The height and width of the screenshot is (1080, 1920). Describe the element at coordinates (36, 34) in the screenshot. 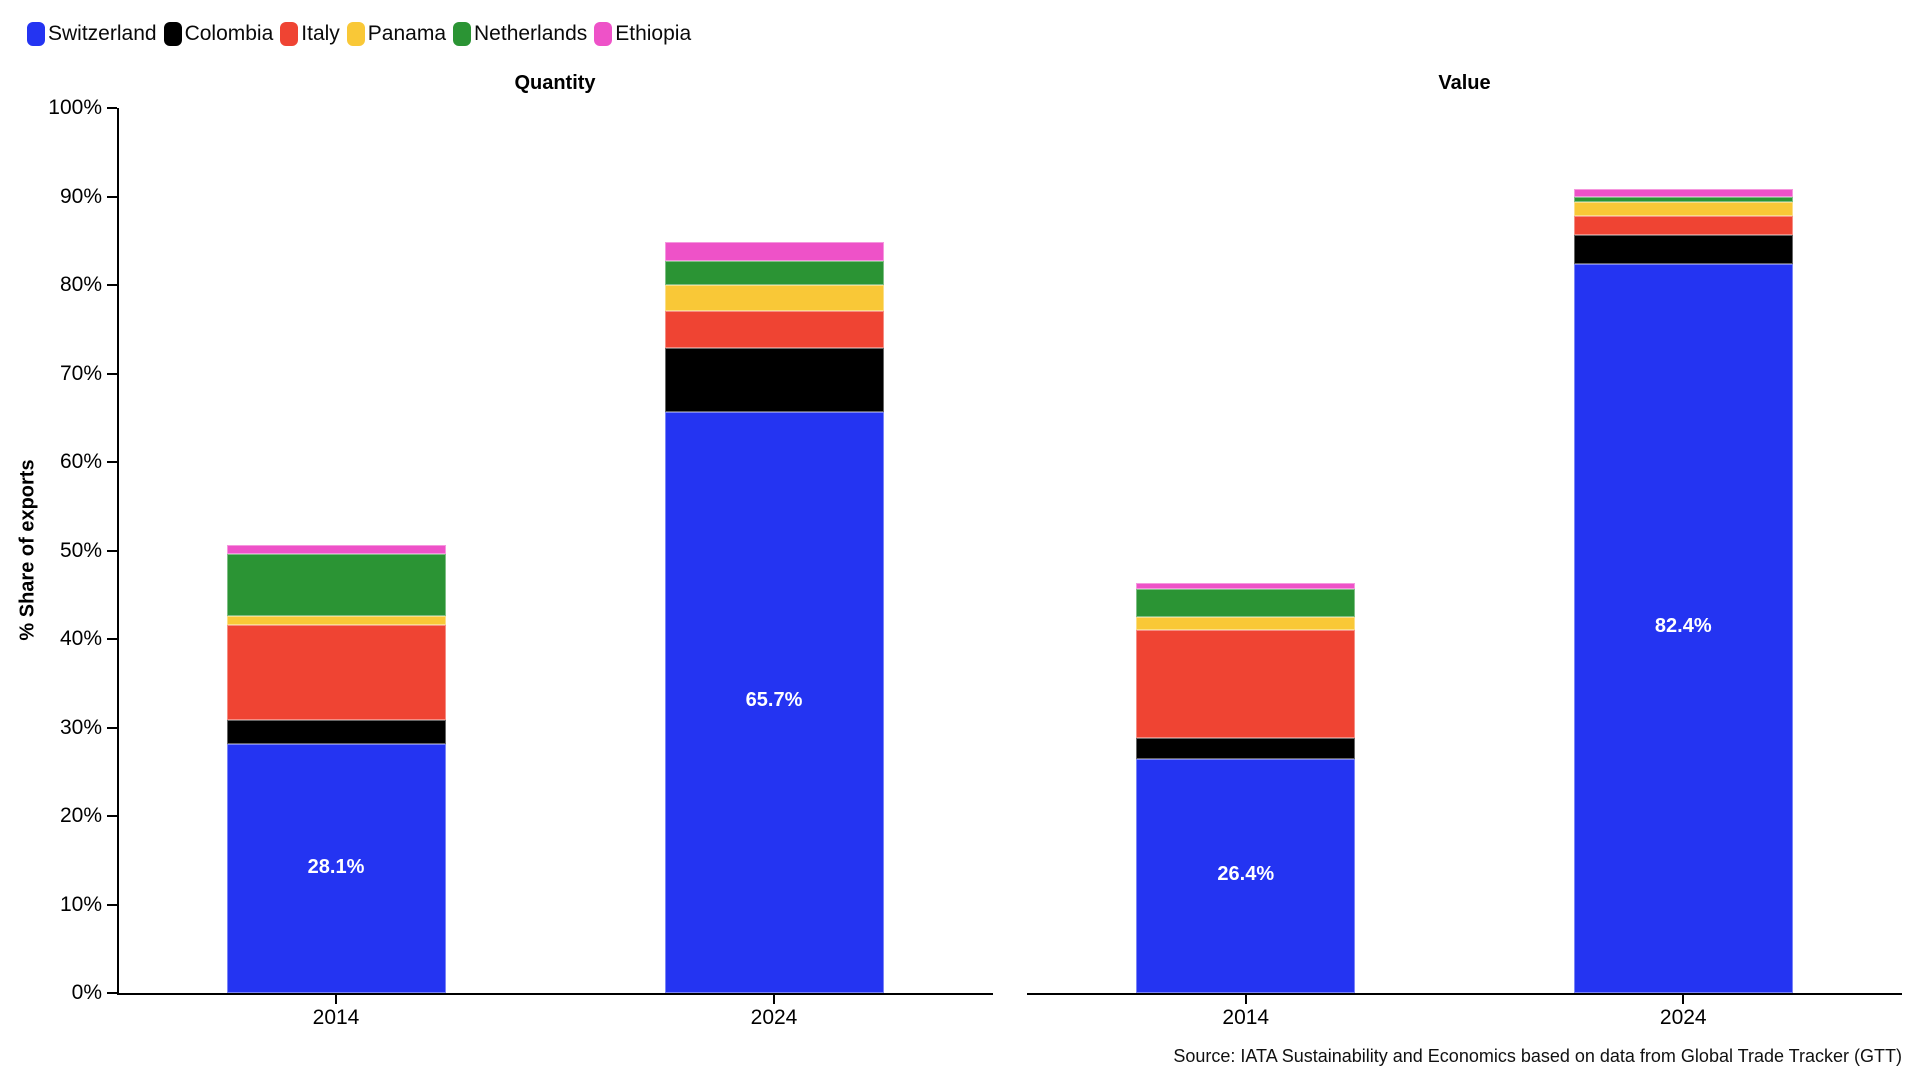

I see `legend-swatch-switzerland` at that location.